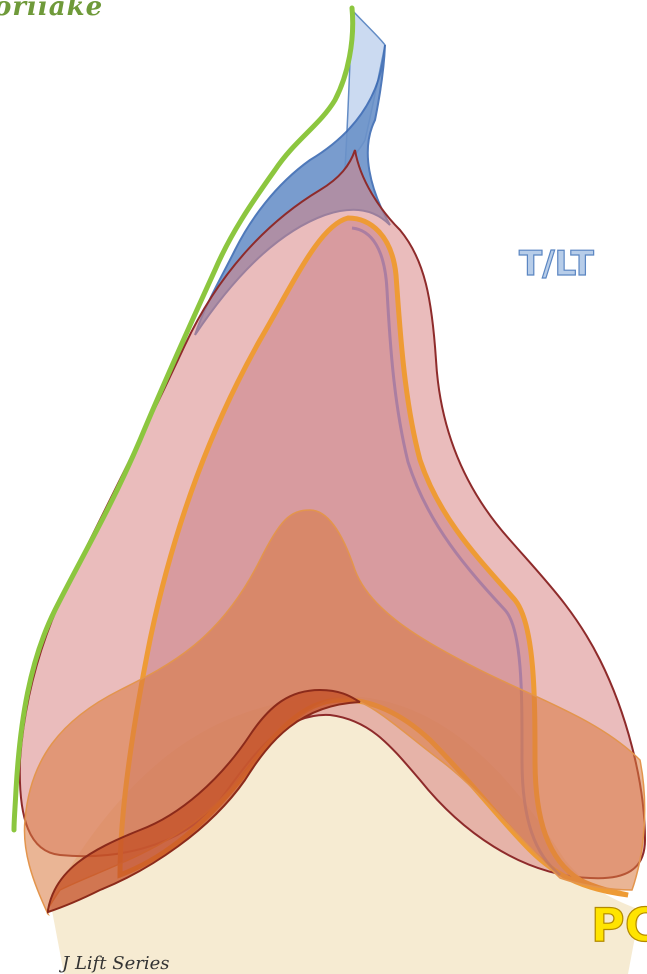 The width and height of the screenshot is (647, 974). Describe the element at coordinates (116, 963) in the screenshot. I see `caption-text: J Lift Series` at that location.